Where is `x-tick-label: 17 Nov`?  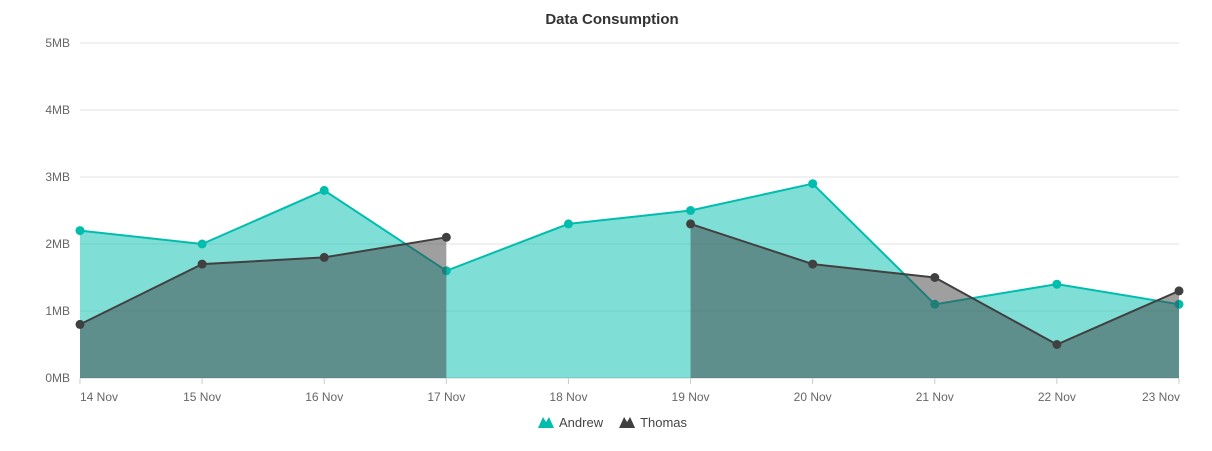
x-tick-label: 17 Nov is located at coordinates (446, 397).